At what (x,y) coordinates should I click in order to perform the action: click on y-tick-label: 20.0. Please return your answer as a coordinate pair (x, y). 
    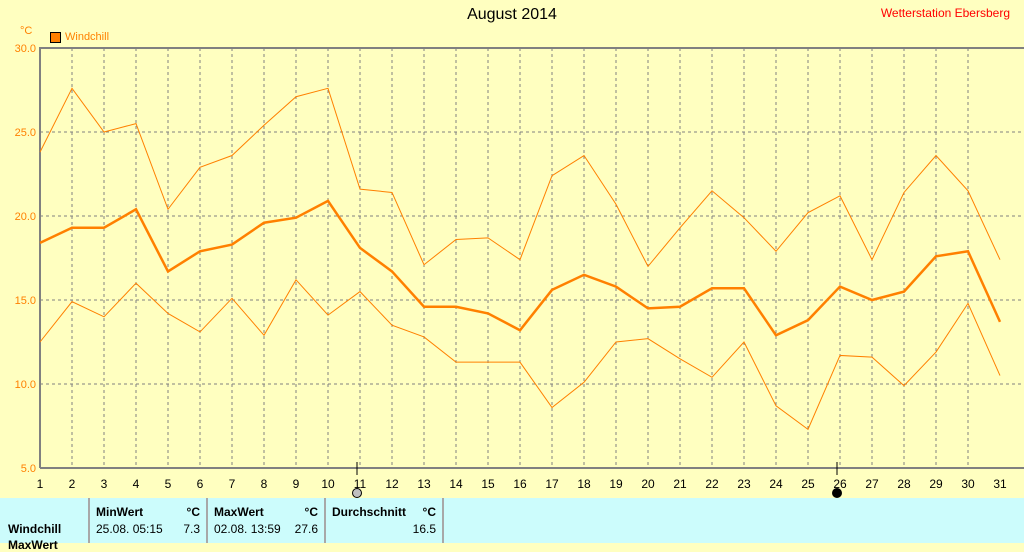
    Looking at the image, I should click on (25, 217).